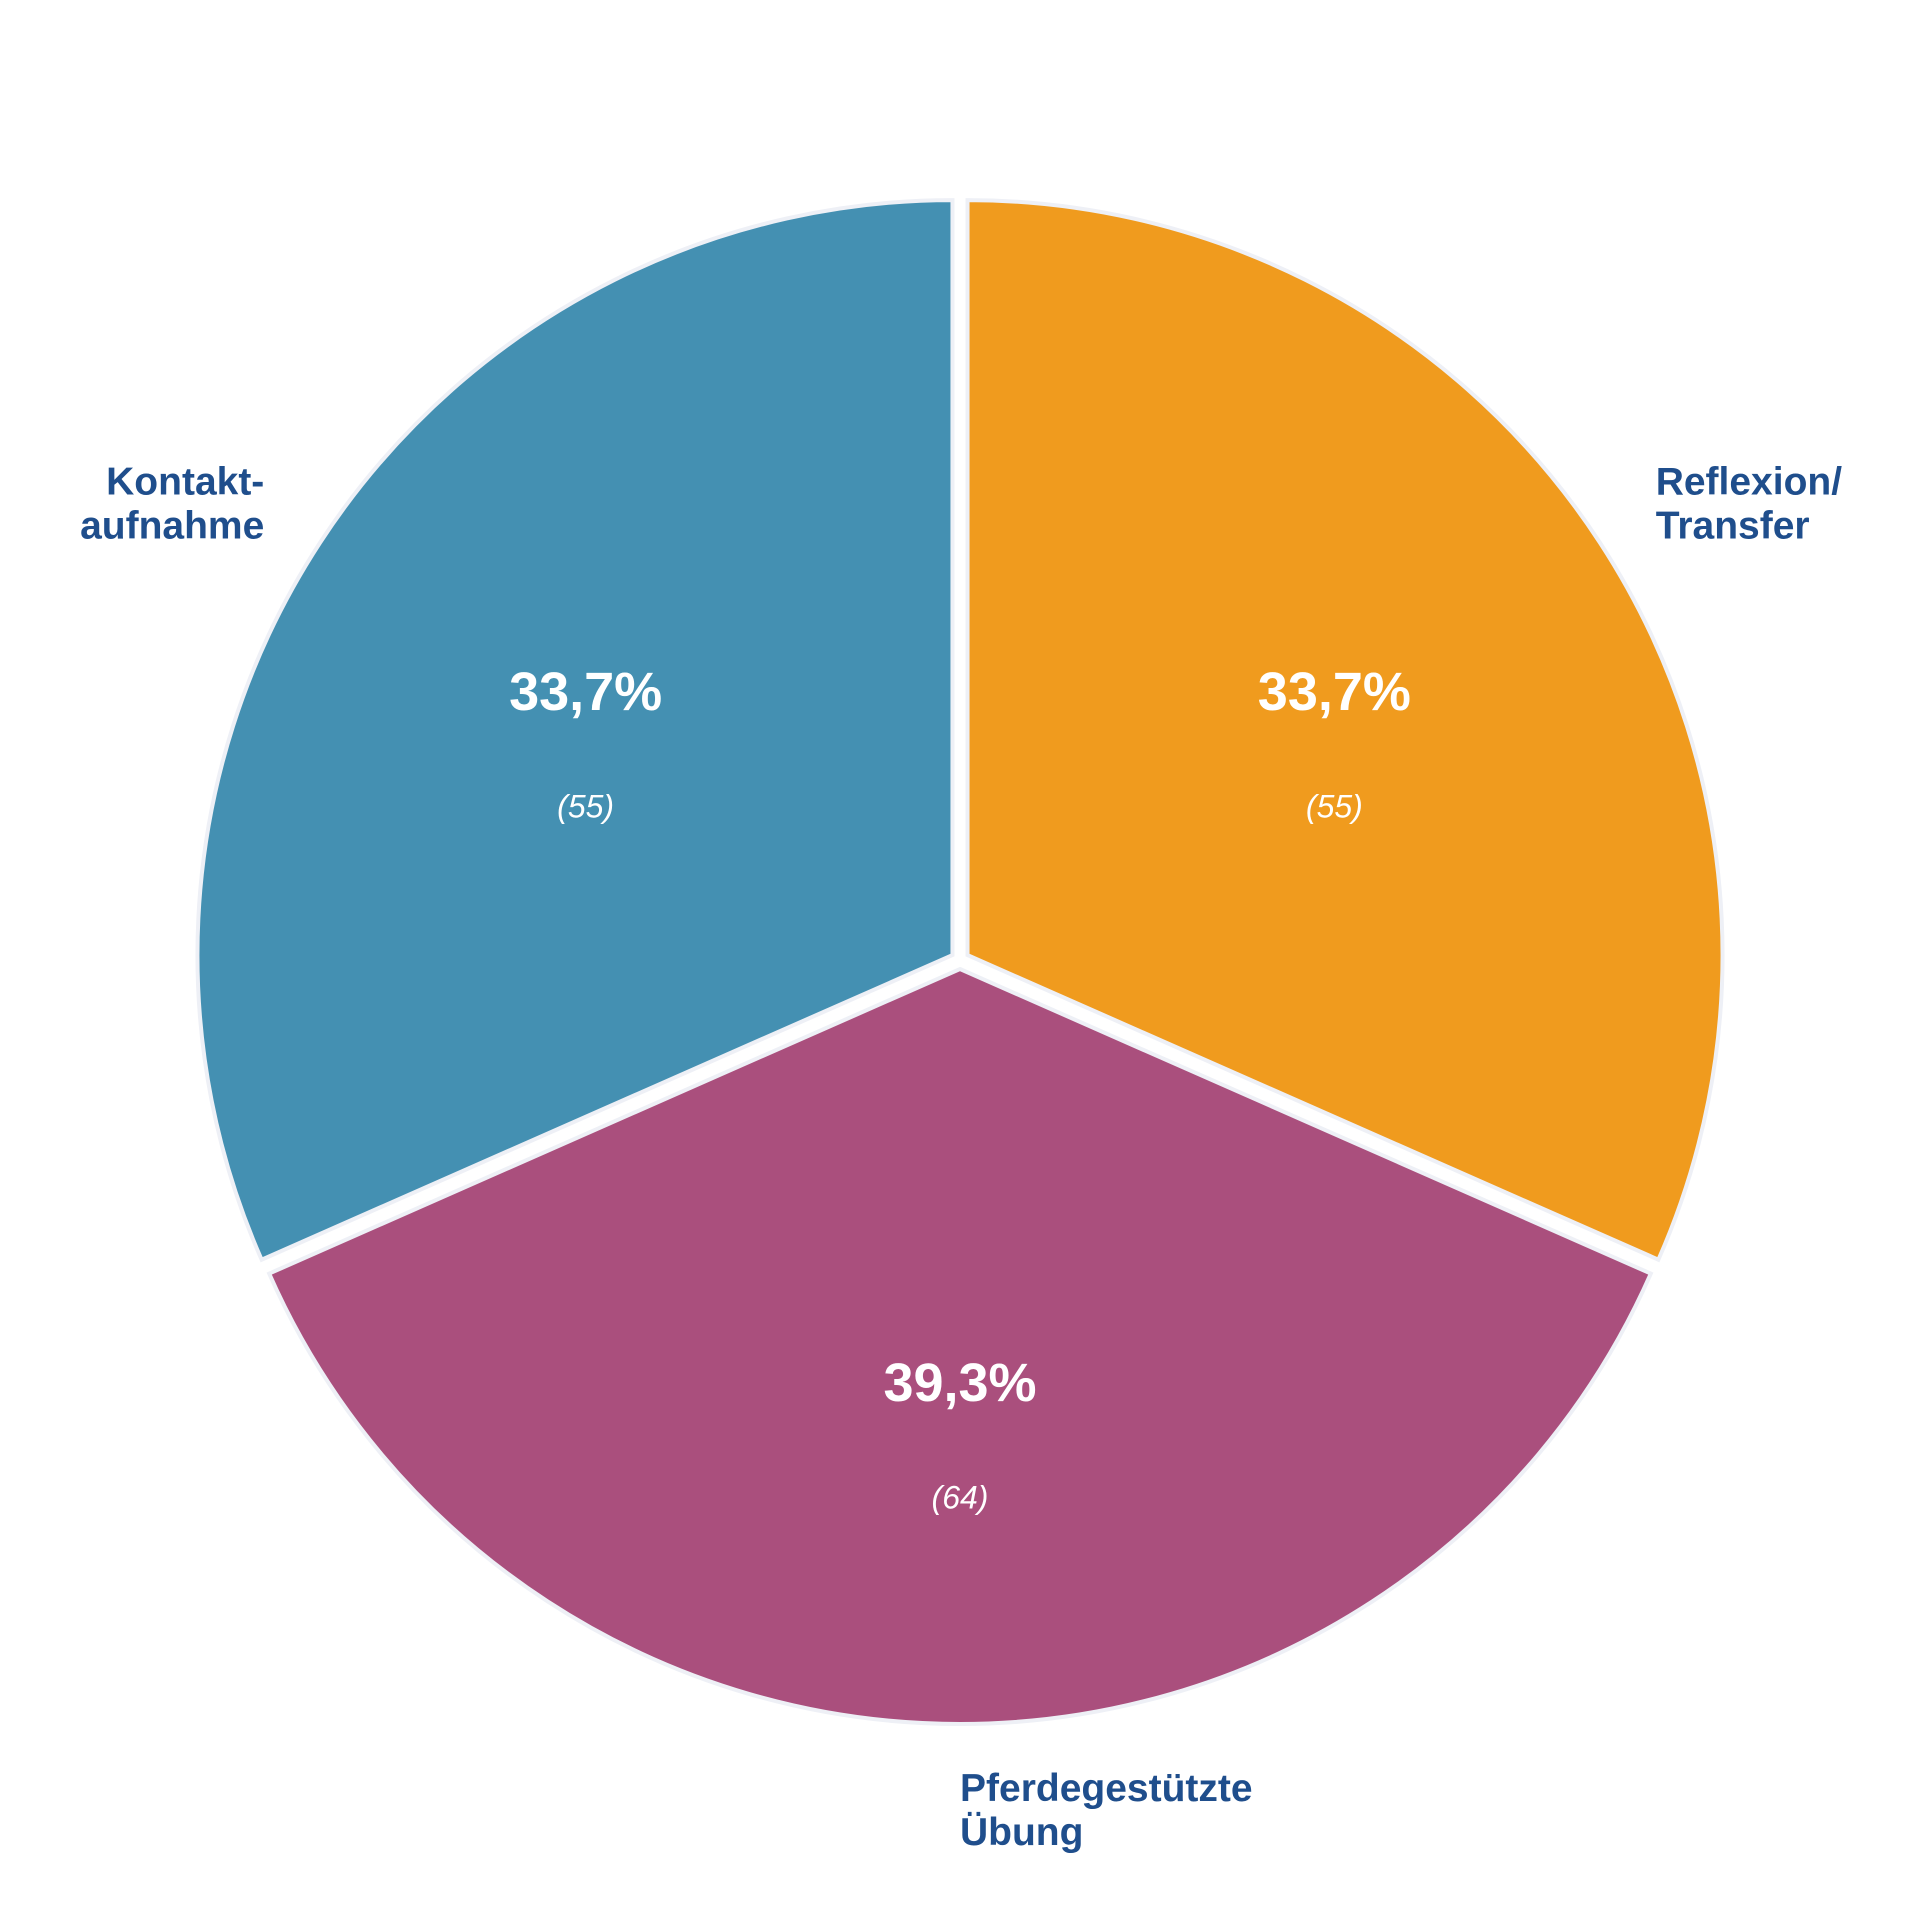 The width and height of the screenshot is (1920, 1920). Describe the element at coordinates (1106, 1788) in the screenshot. I see `category-label: Pferdegestützte` at that location.